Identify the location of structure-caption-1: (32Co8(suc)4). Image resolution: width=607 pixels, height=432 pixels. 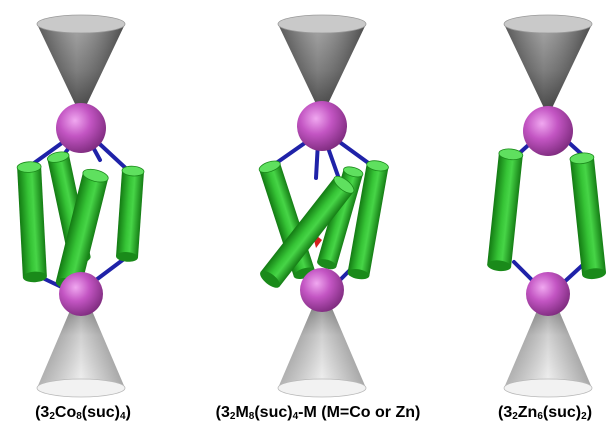
(83, 413).